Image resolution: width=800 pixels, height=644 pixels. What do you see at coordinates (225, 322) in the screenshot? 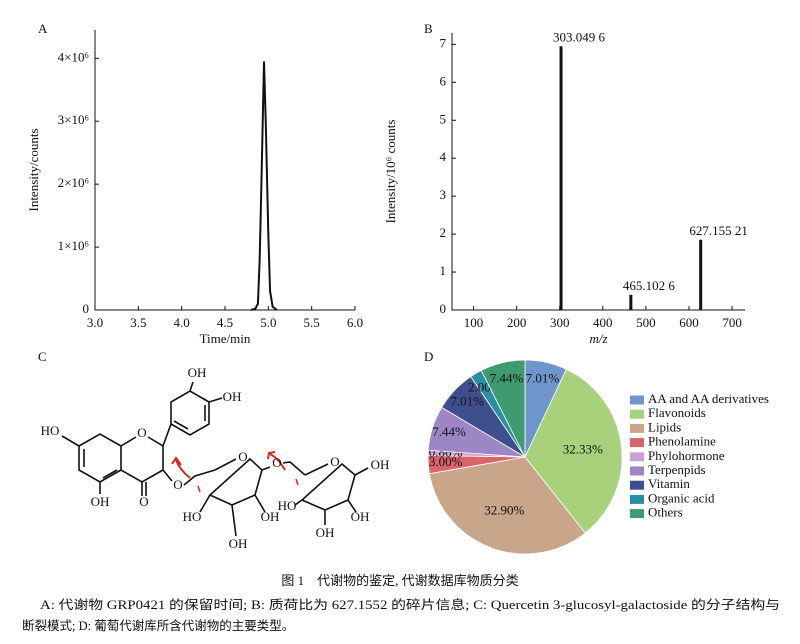
I see `x-tick-label: 4.5` at bounding box center [225, 322].